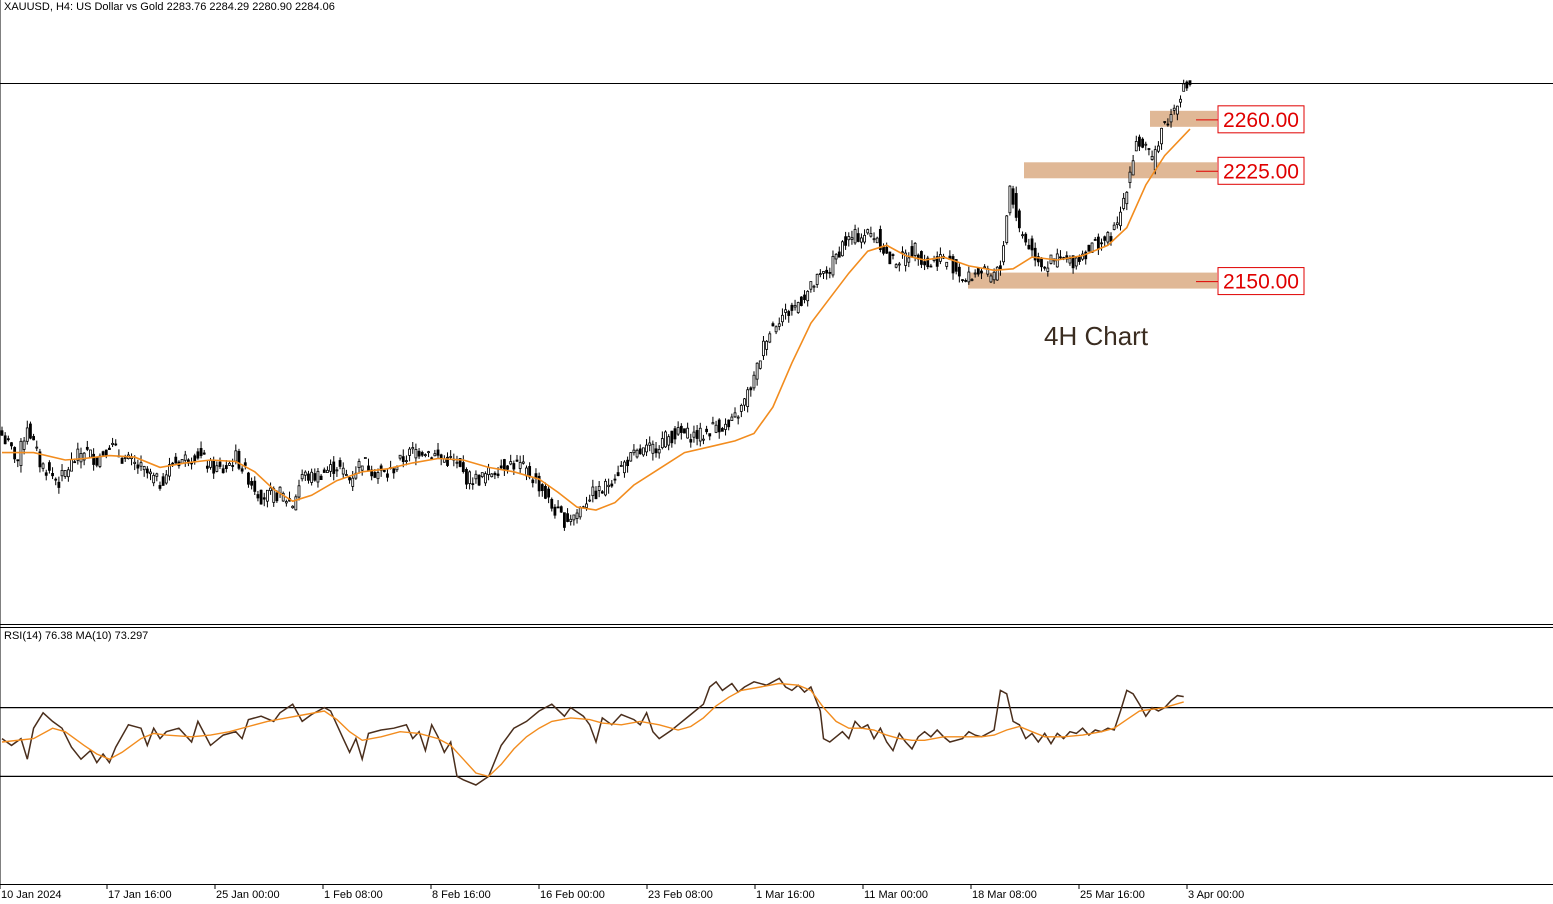 The height and width of the screenshot is (904, 1553). What do you see at coordinates (592, 731) in the screenshot?
I see `rsi-line` at bounding box center [592, 731].